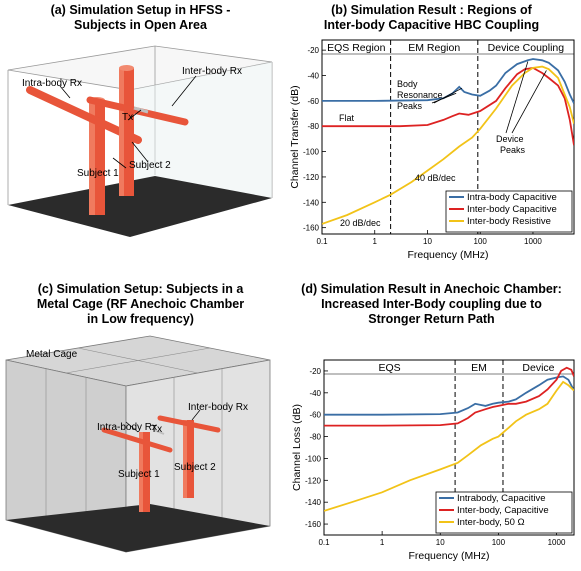  I want to click on label-subject-1-cage: Subject 1, so click(139, 474).